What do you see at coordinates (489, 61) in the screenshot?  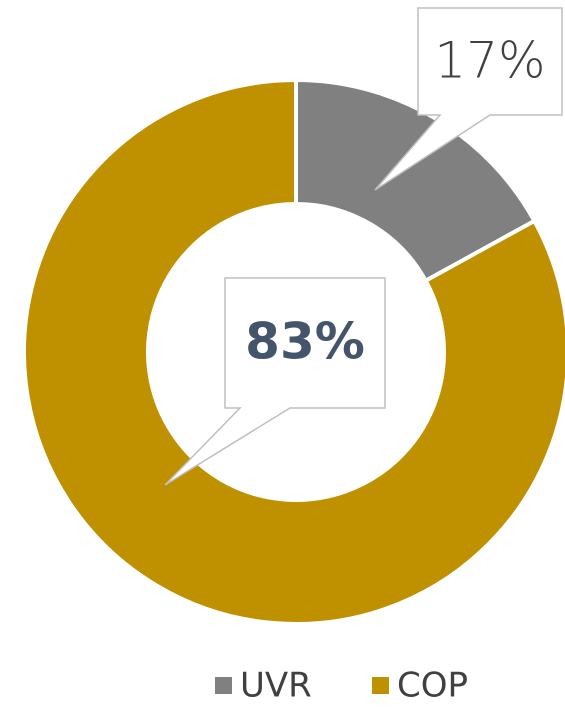 I see `data-label: 17%` at bounding box center [489, 61].